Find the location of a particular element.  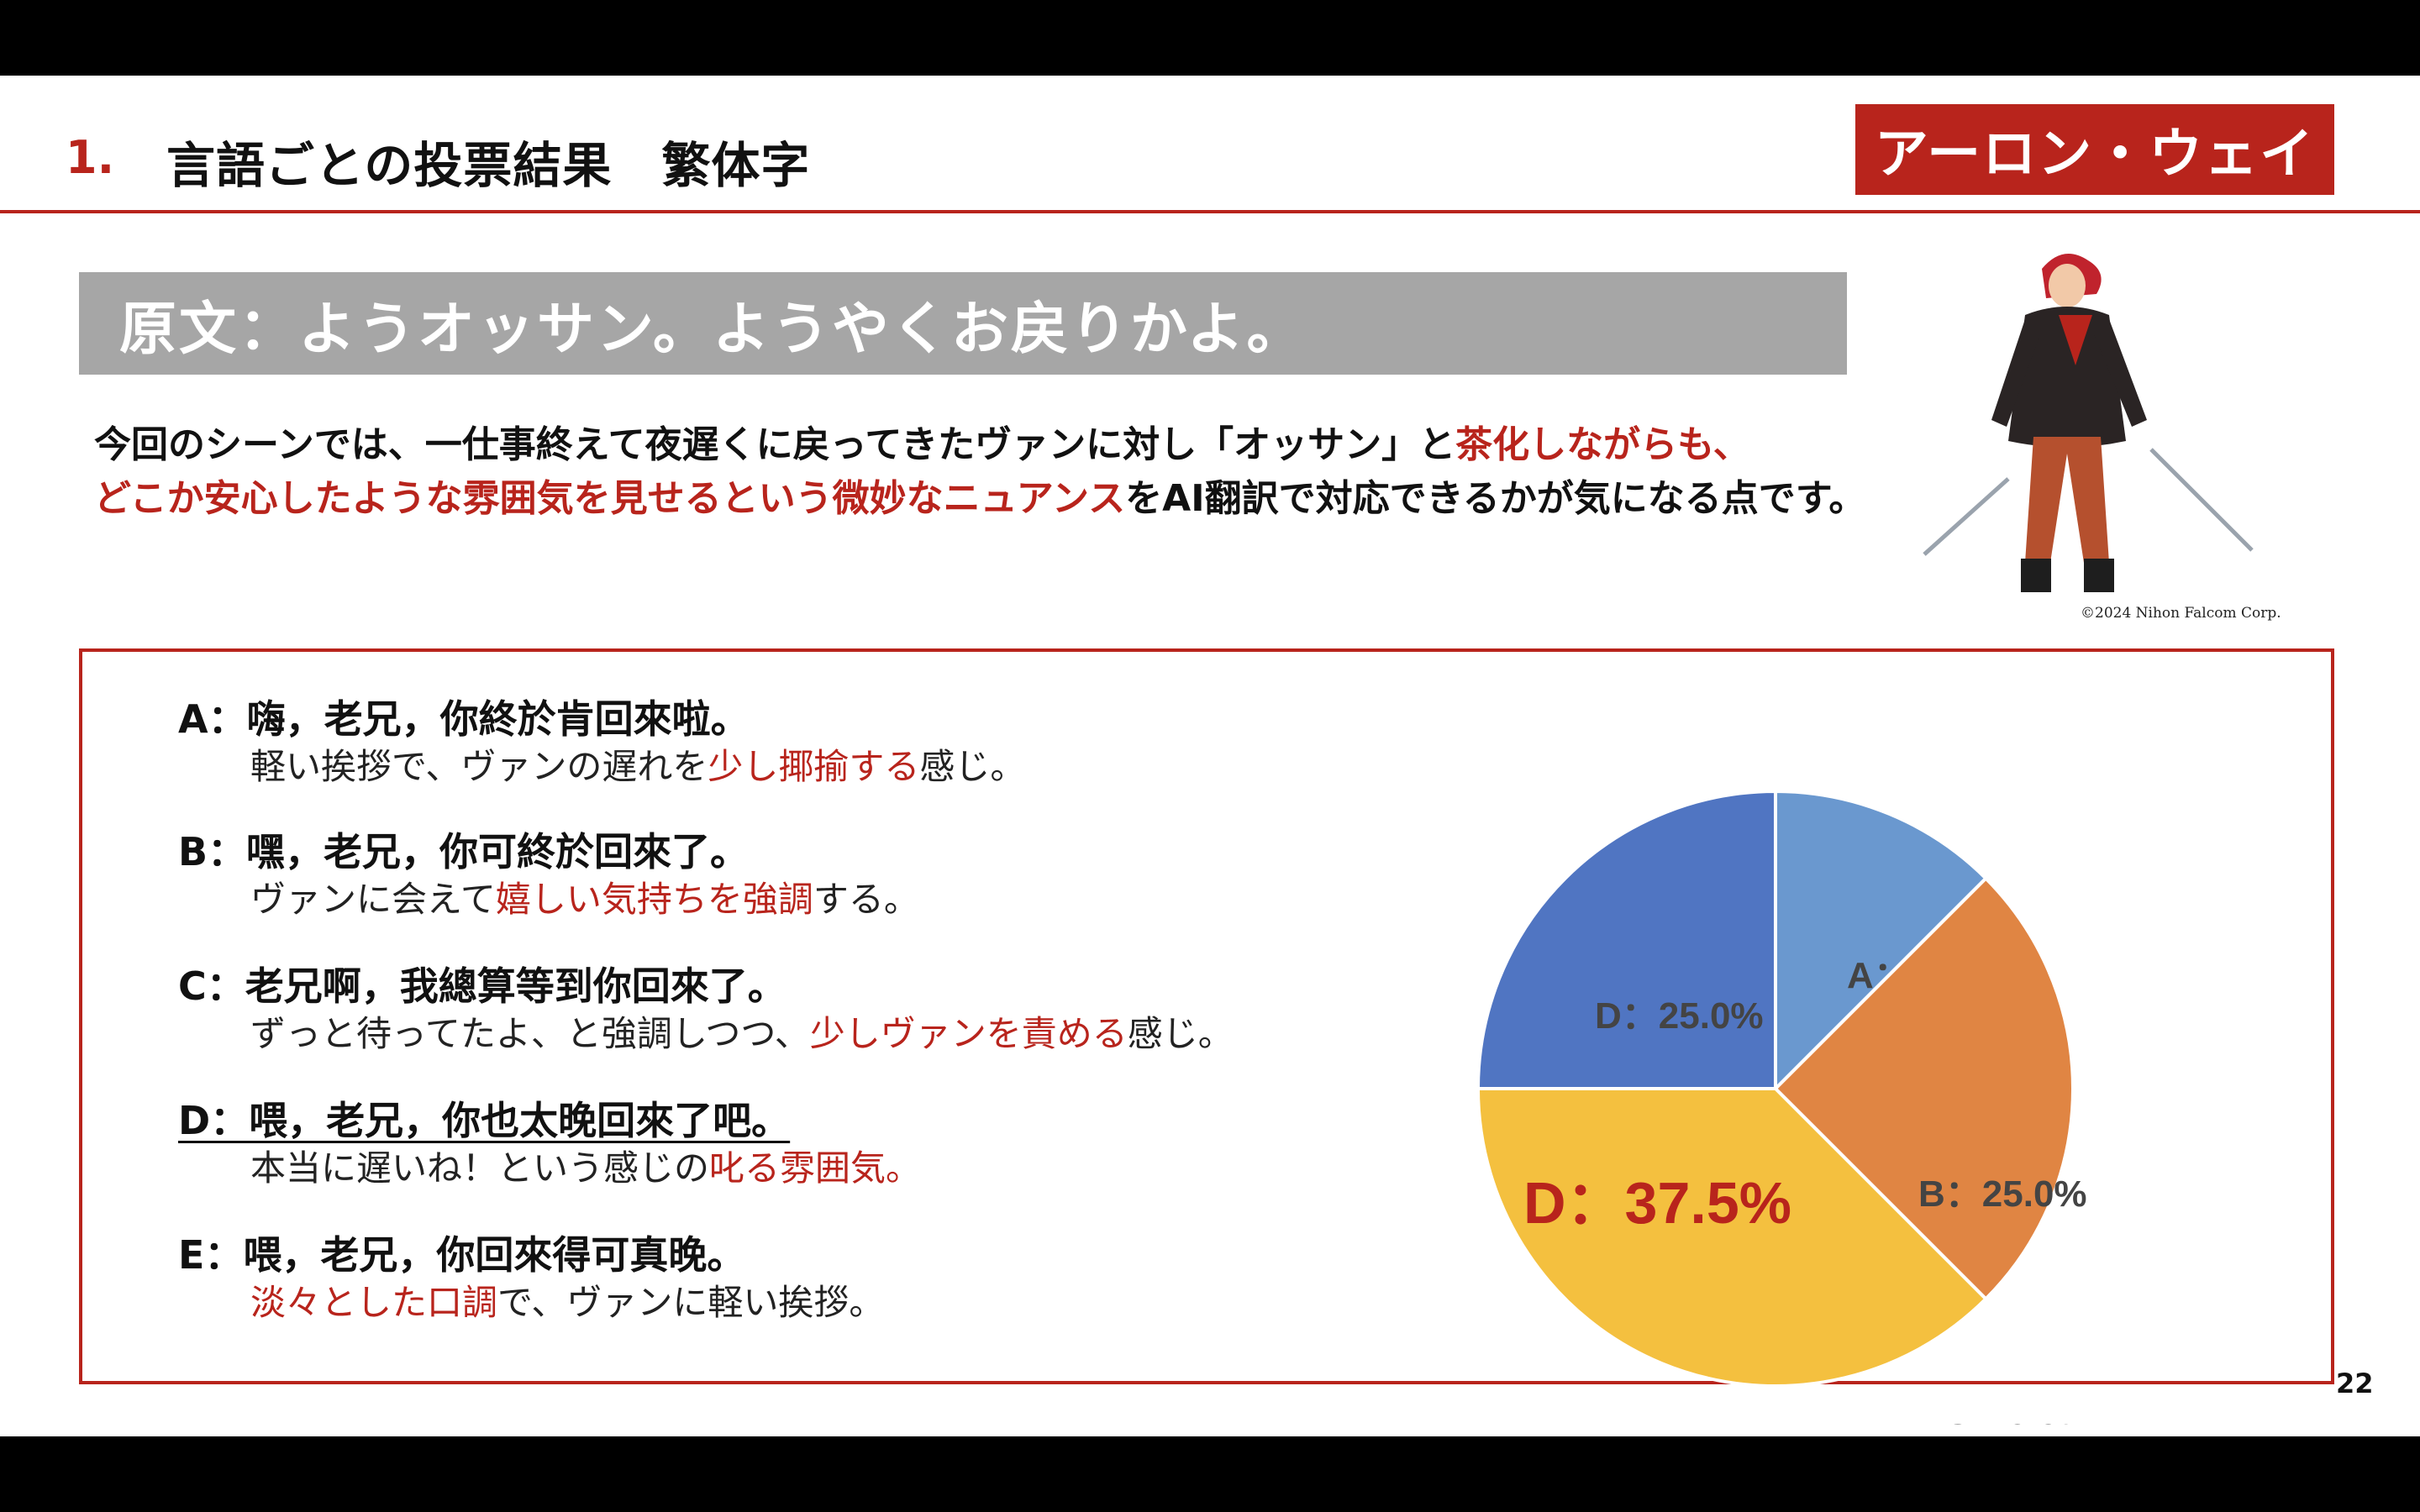

original-text-bar: 原文：ようオッサン。ようやくお戻りかよ。 is located at coordinates (963, 323).